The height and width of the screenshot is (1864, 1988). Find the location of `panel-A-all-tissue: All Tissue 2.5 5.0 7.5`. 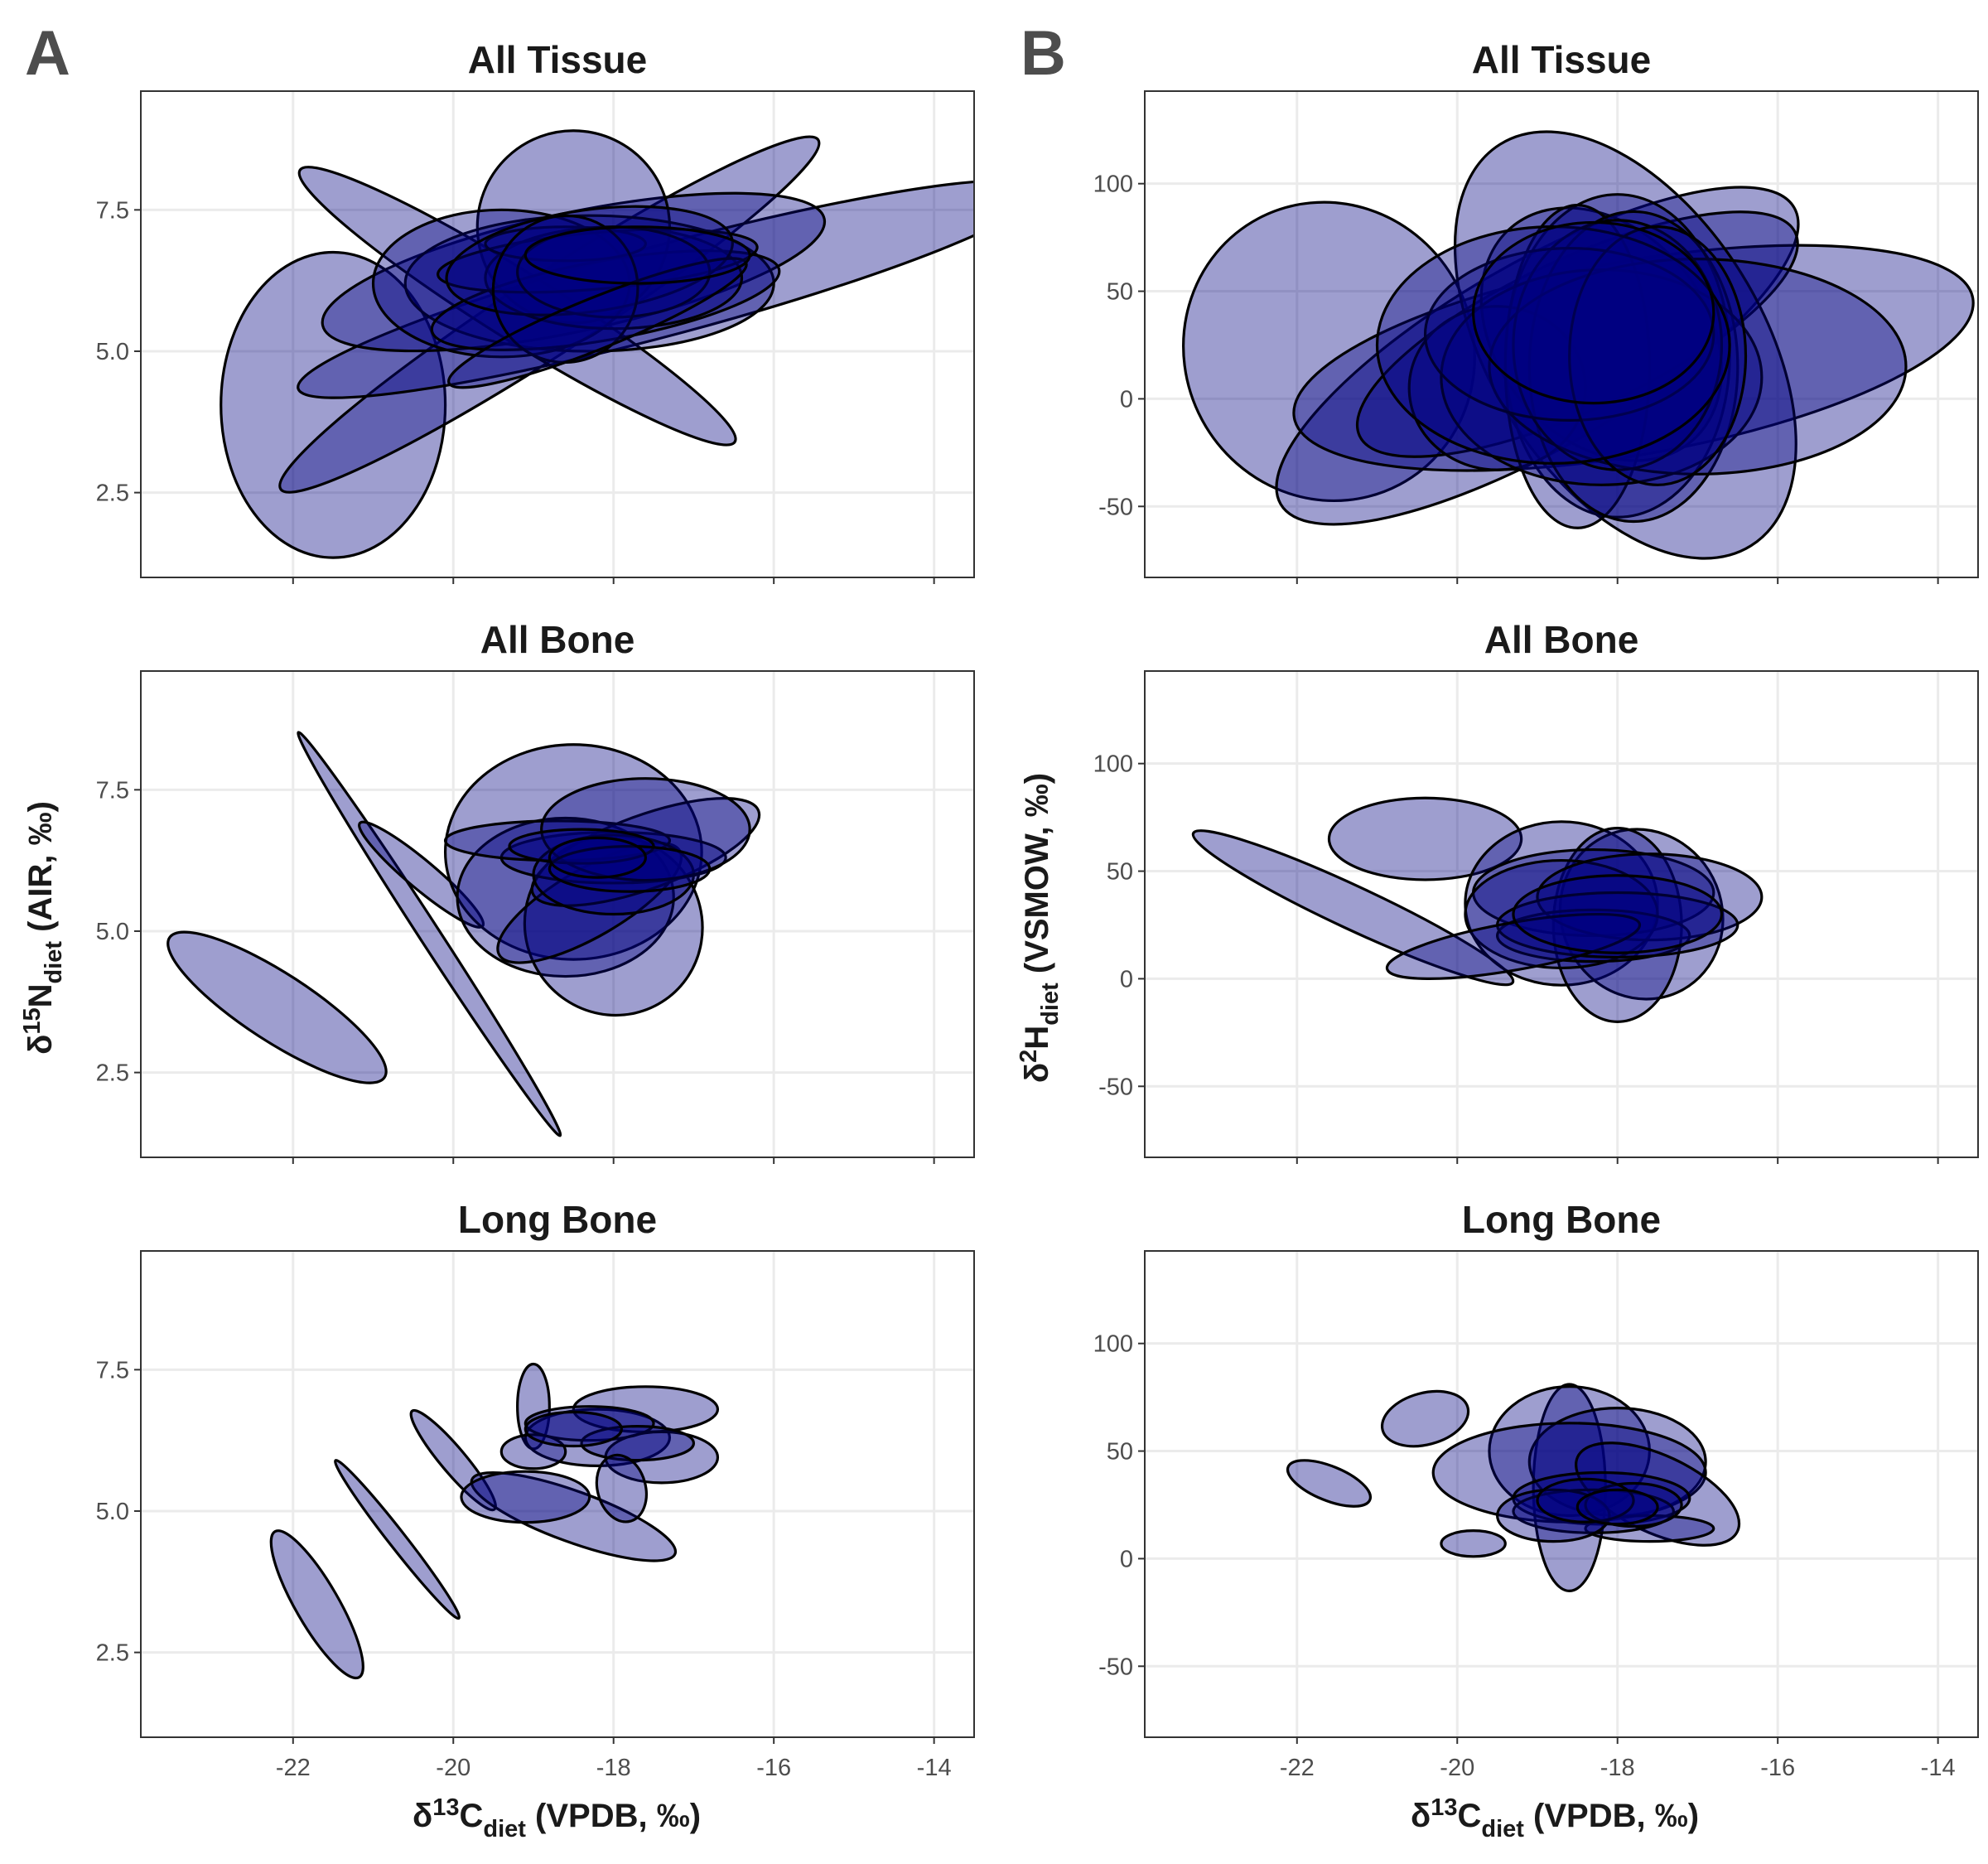

panel-A-all-tissue: All Tissue 2.5 5.0 7.5 is located at coordinates (535, 311).